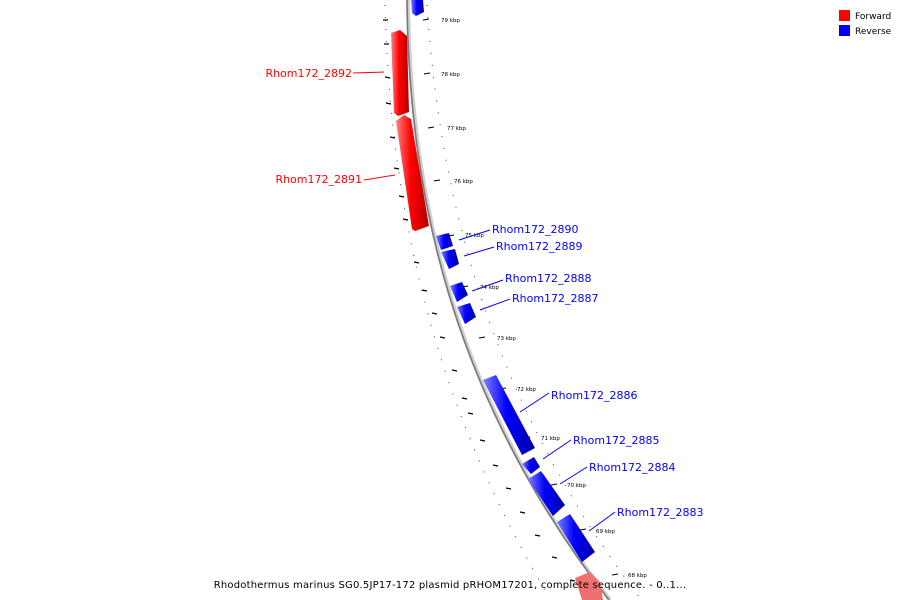 The image size is (900, 600). I want to click on gene-label: Rhom172_2883, so click(660, 512).